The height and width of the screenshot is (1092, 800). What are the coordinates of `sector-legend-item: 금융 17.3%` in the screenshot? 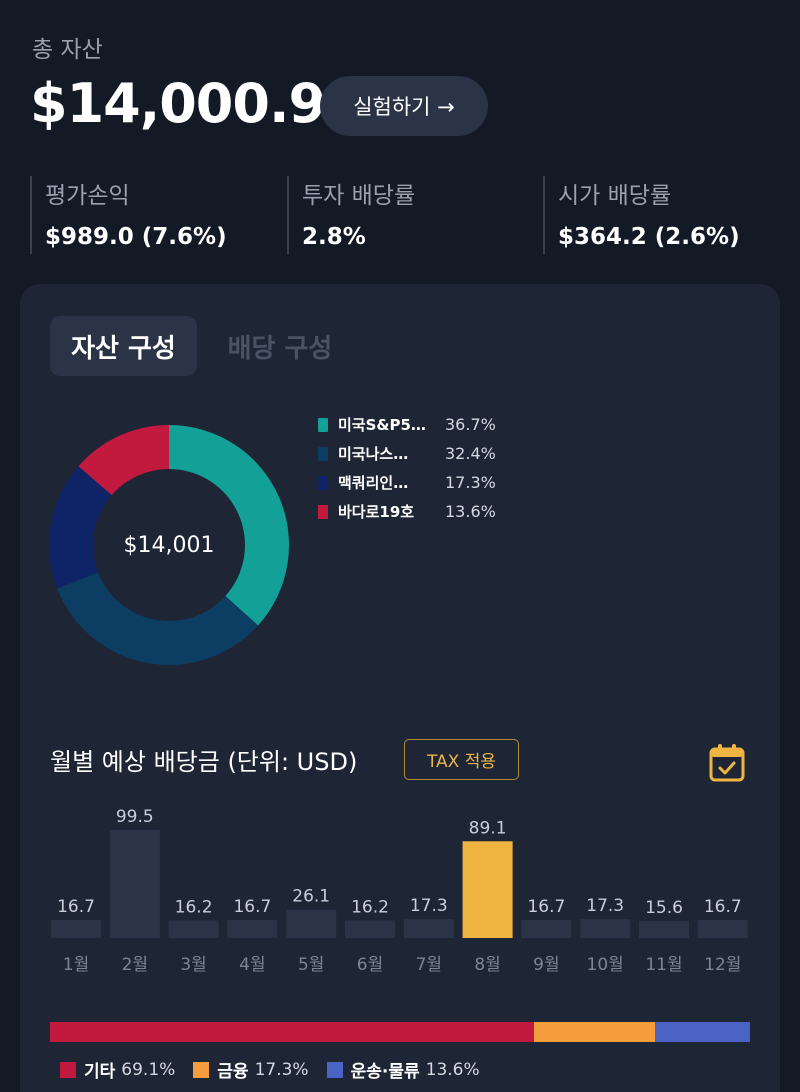 It's located at (251, 1069).